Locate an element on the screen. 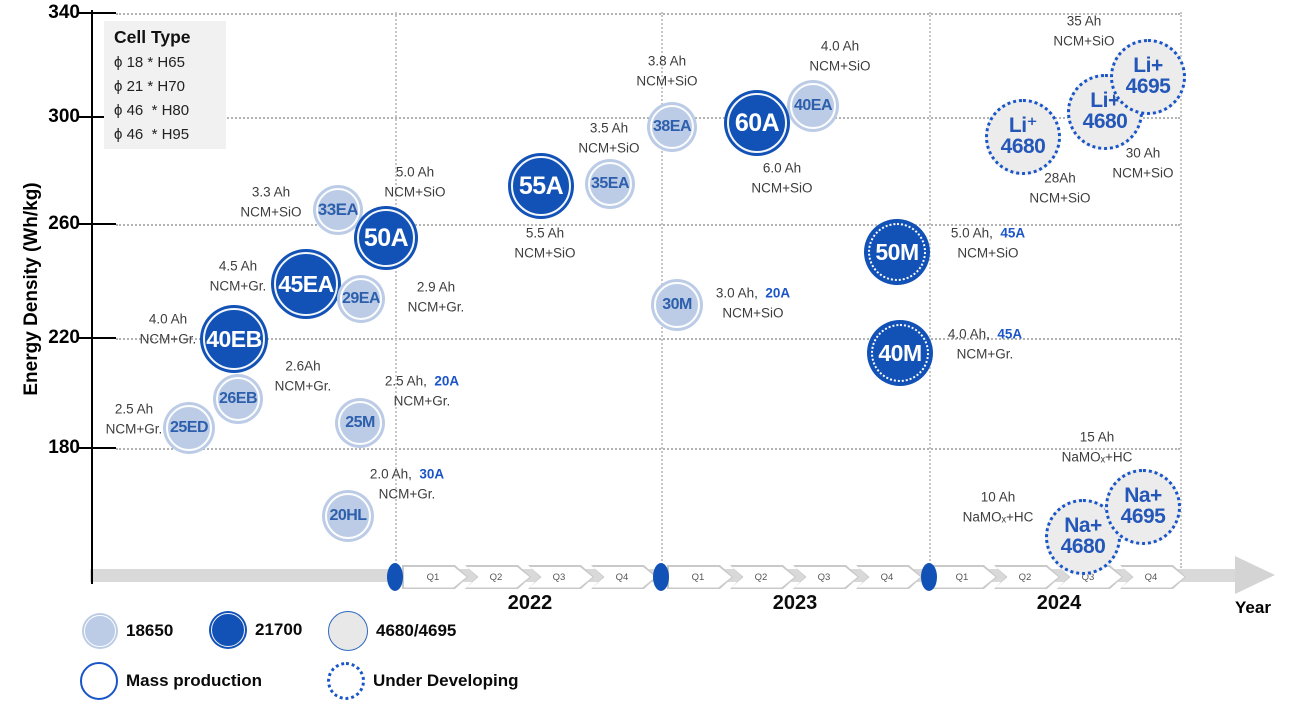 Image resolution: width=1298 pixels, height=710 pixels. cell-format-legend-label: 4680/4695 is located at coordinates (416, 630).